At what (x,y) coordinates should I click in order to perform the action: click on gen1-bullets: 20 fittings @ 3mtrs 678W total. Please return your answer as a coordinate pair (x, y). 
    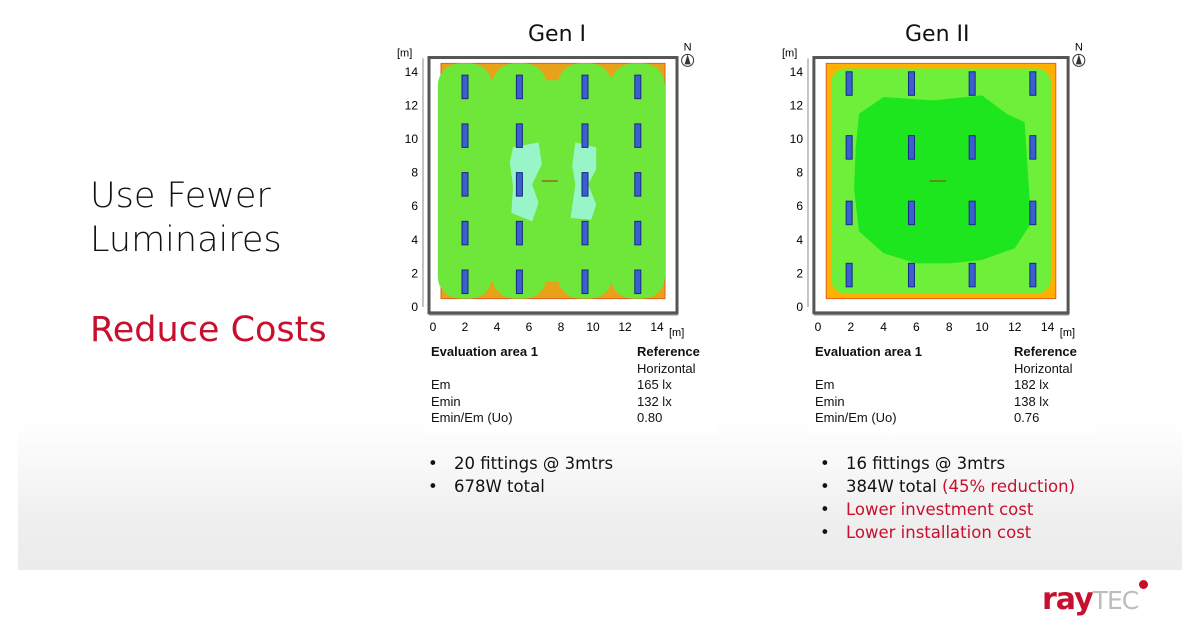
    Looking at the image, I should click on (520, 475).